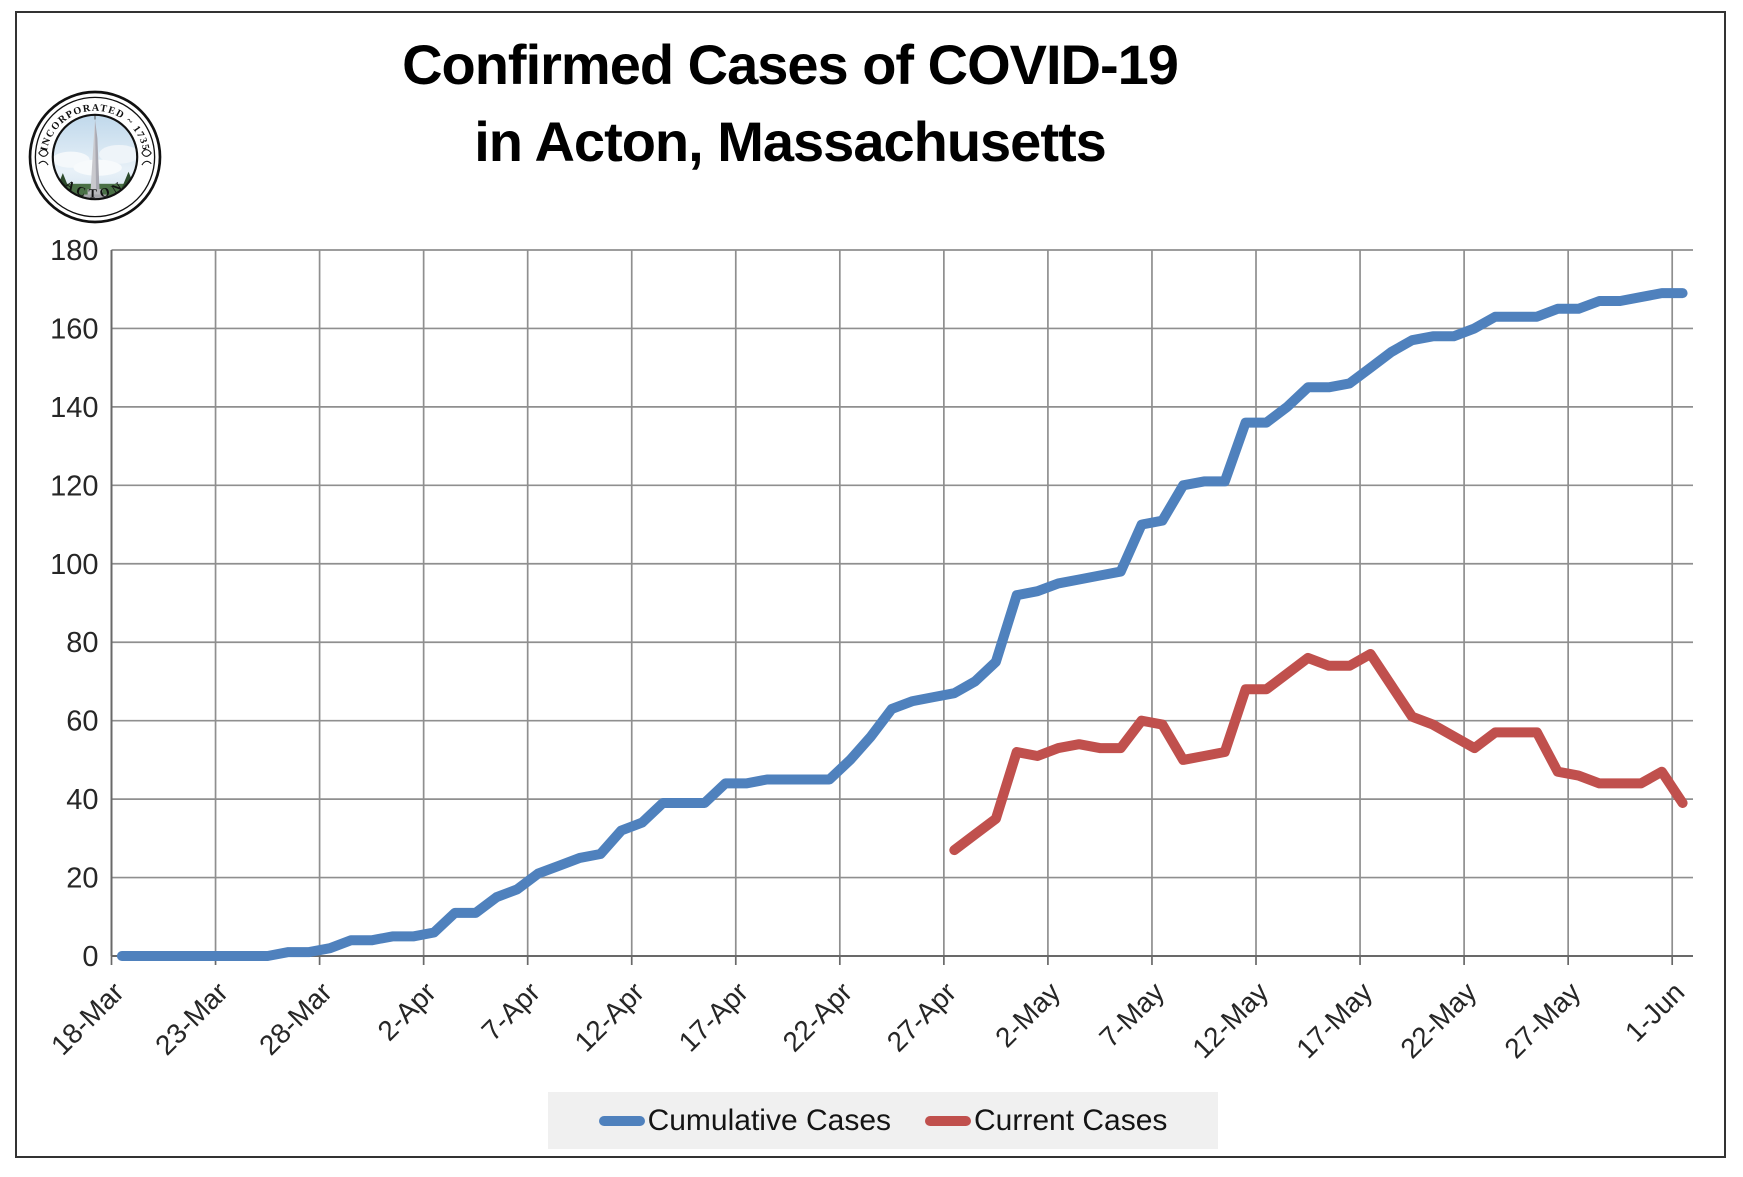 This screenshot has height=1177, width=1743. Describe the element at coordinates (407, 1011) in the screenshot. I see `x-tick-label: 2-Apr` at that location.